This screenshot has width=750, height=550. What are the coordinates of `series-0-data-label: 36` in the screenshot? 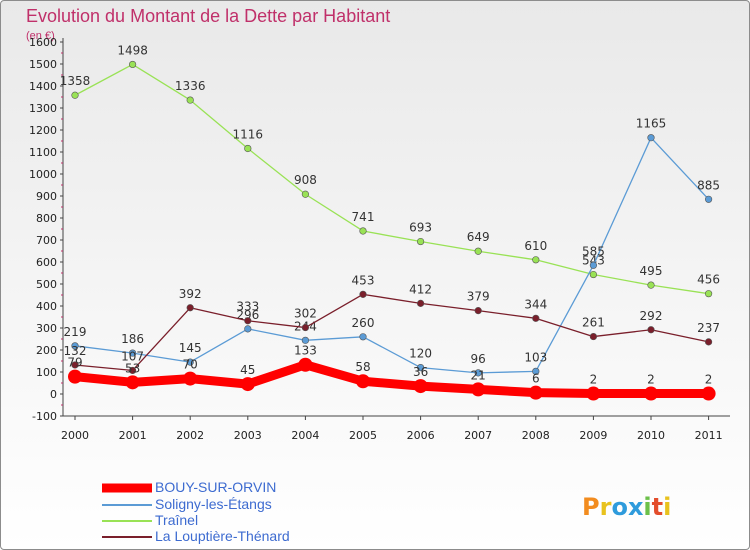 It's located at (420, 372).